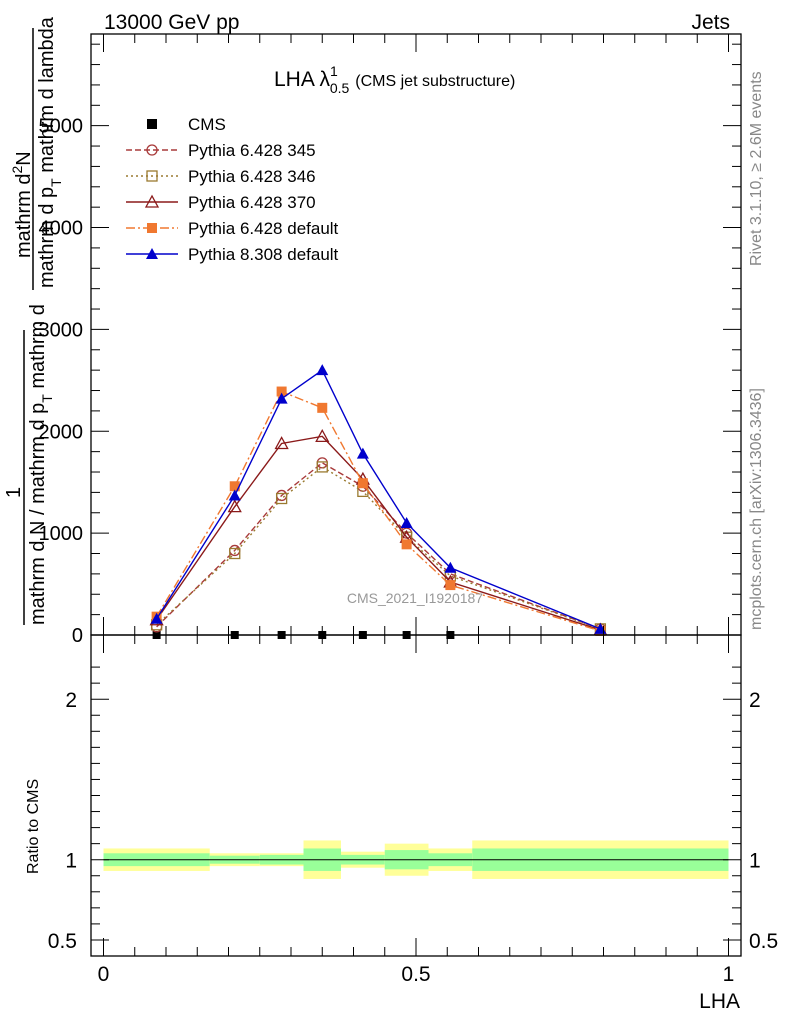 Image resolution: width=786 pixels, height=1024 pixels. I want to click on mcplots-label: mcplots.cern.ch [arXiv:1306.3436], so click(756, 509).